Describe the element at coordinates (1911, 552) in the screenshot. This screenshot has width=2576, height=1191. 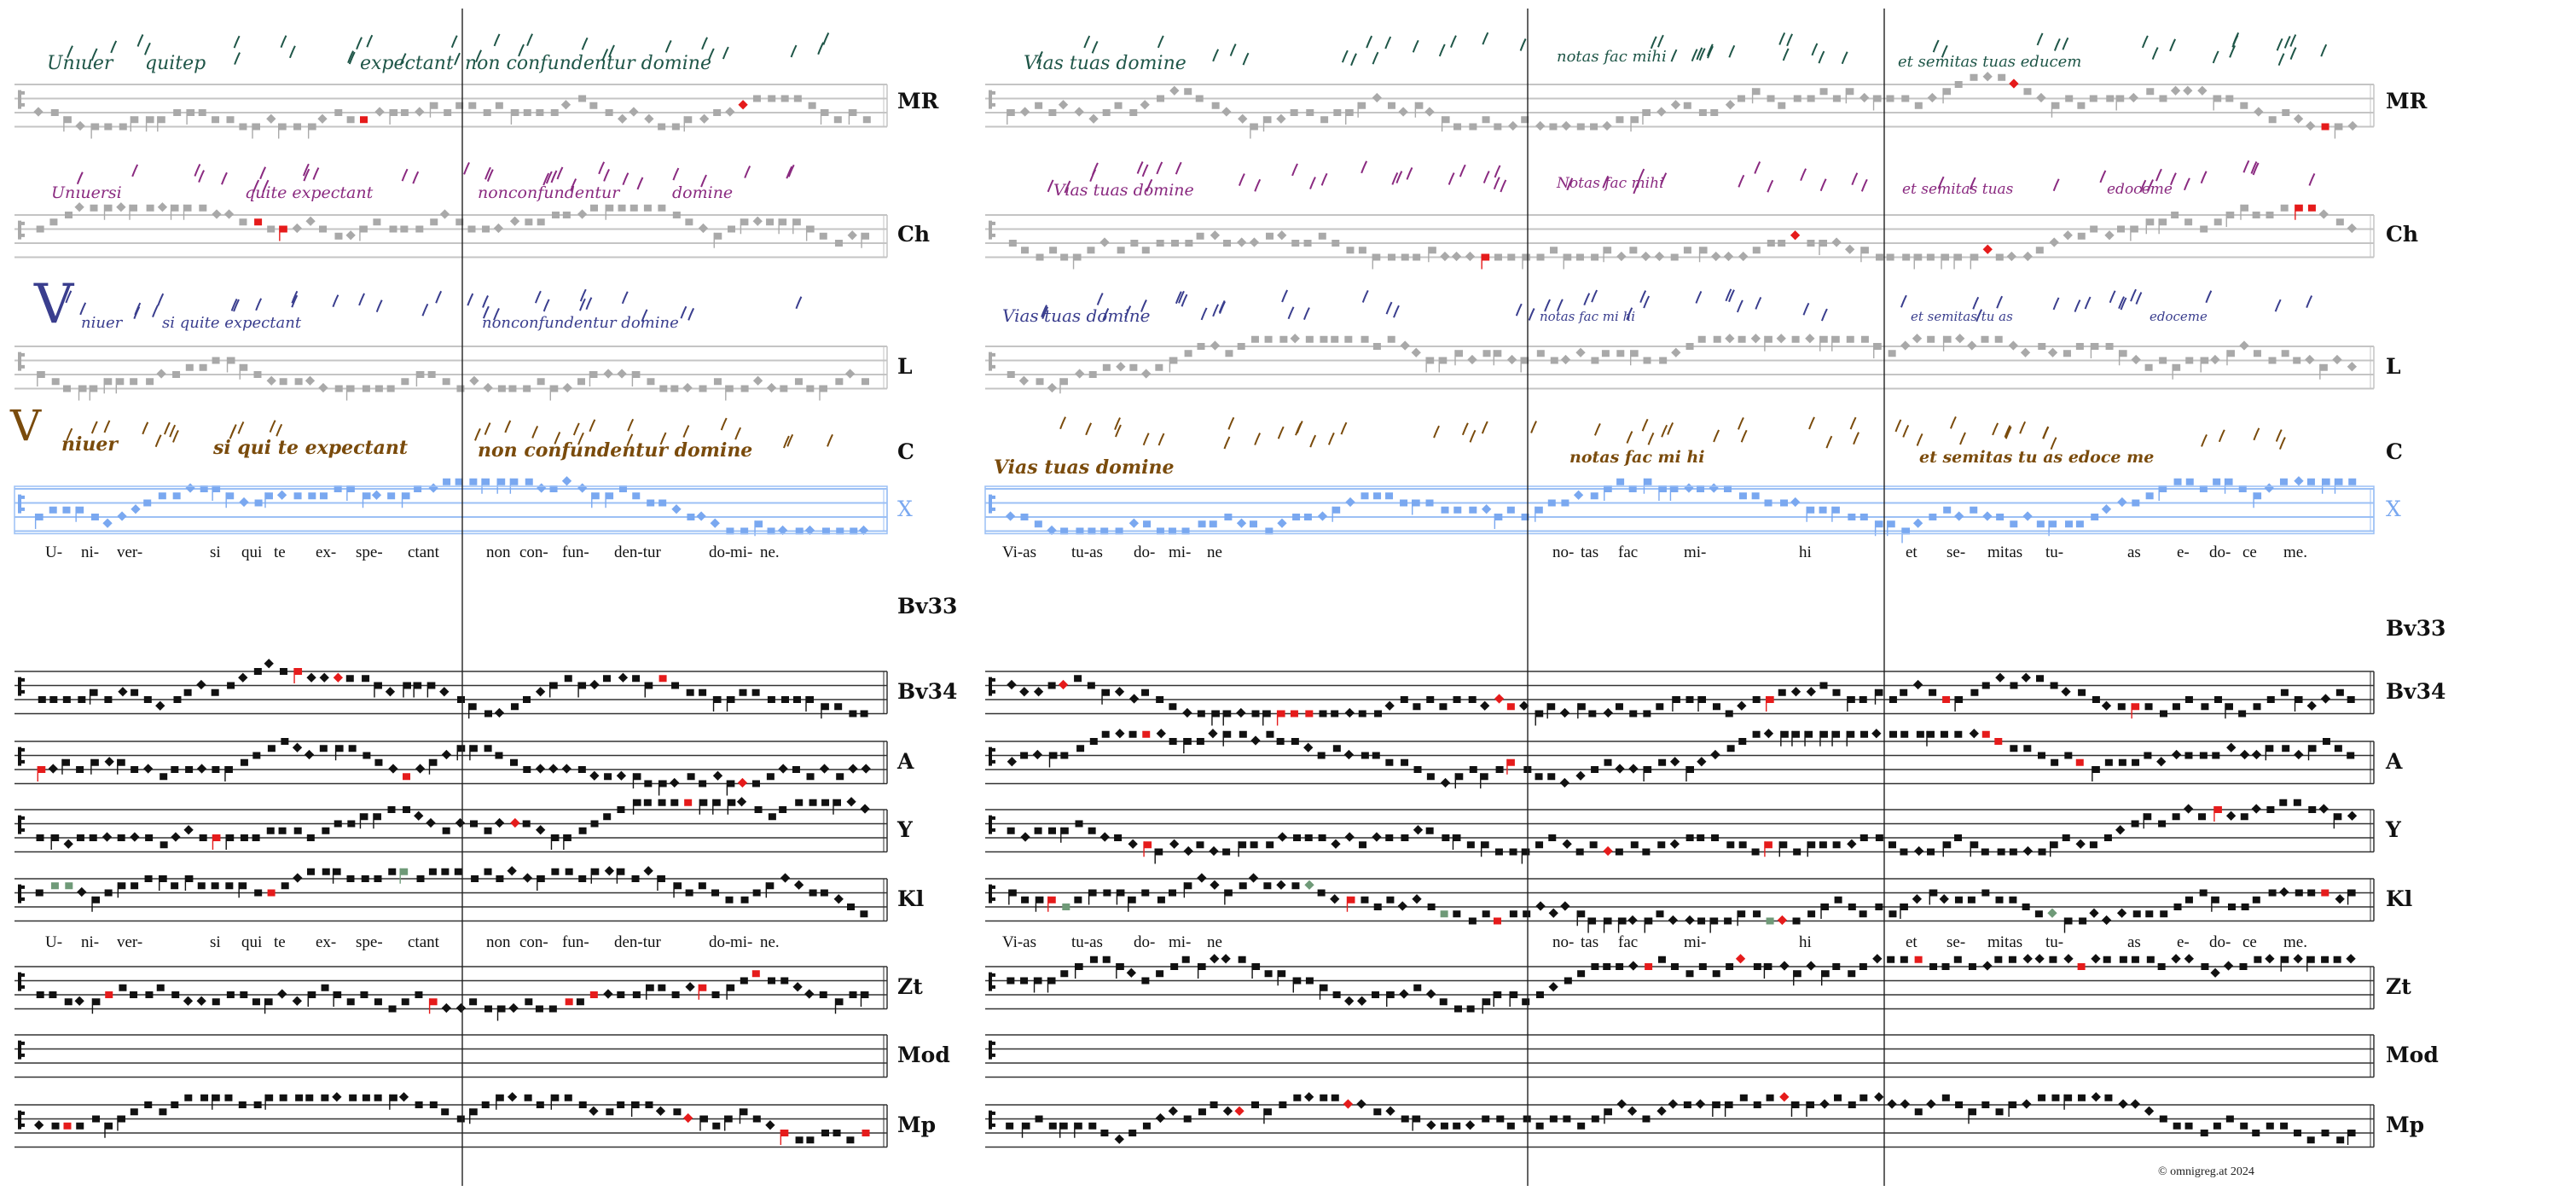
I see `lyric-syllable: et` at that location.